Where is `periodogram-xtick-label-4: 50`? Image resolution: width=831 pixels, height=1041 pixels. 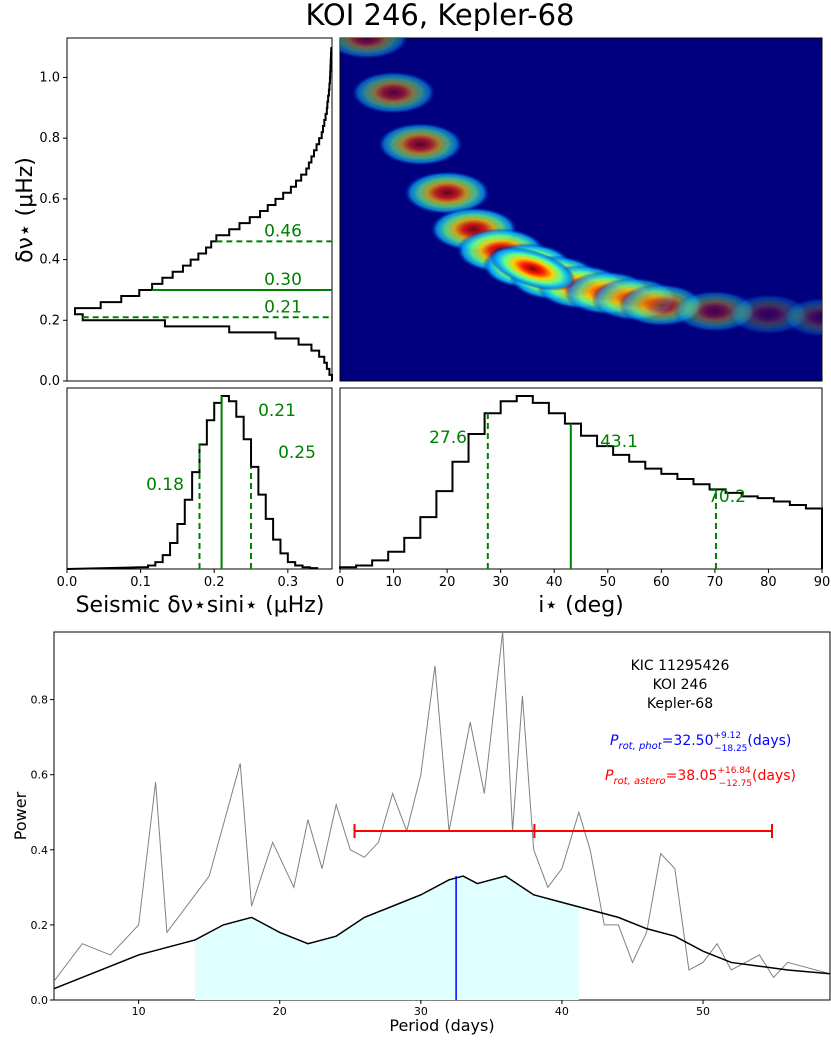
periodogram-xtick-label-4: 50 is located at coordinates (703, 1011).